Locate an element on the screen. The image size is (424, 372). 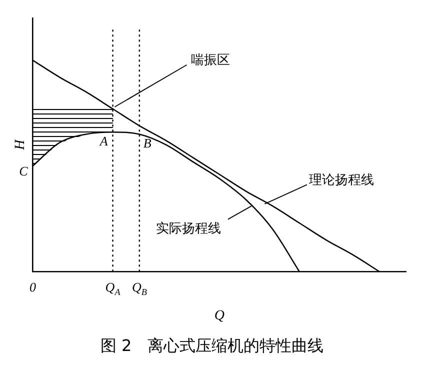
text: 图 2 离心式压缩机的特性曲线 is located at coordinates (212, 346).